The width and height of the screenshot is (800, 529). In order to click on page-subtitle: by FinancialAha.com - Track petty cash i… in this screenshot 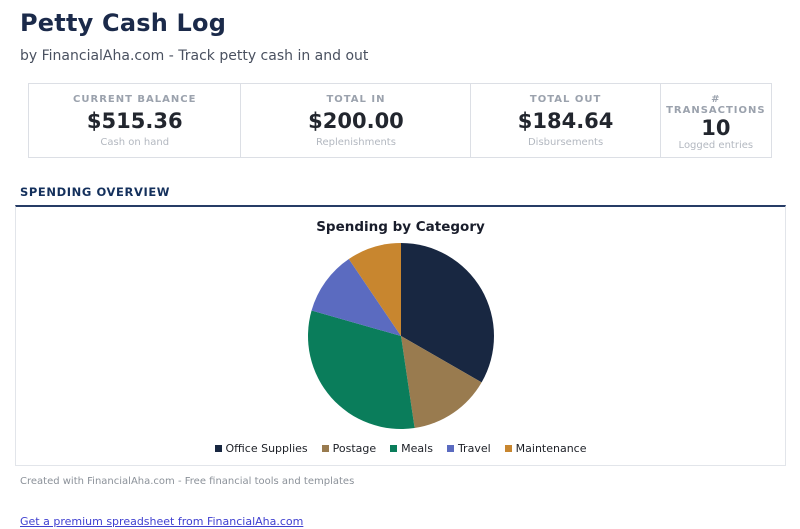, I will do `click(194, 56)`.